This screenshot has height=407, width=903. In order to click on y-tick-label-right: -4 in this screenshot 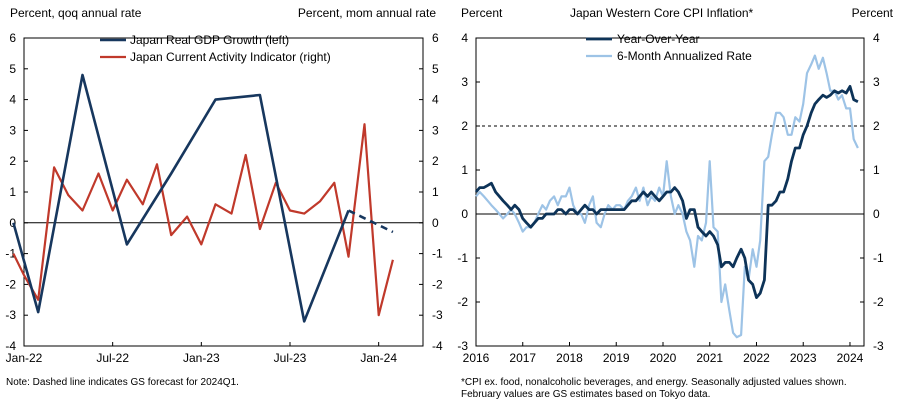, I will do `click(437, 346)`.